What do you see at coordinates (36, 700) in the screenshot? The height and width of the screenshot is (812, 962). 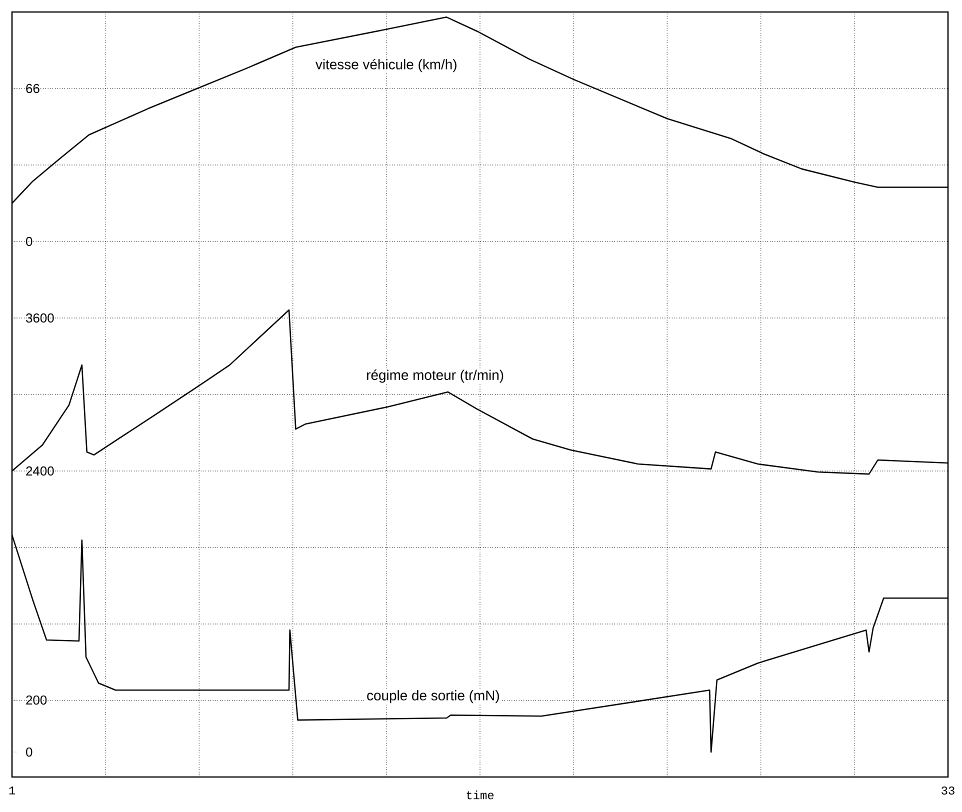 I see `y3-tick-label: 200` at bounding box center [36, 700].